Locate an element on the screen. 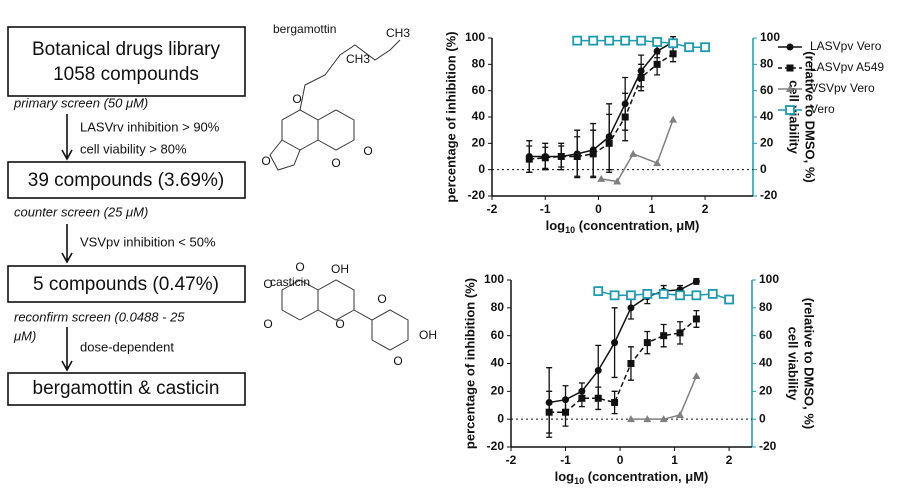 This screenshot has height=497, width=914. arrows is located at coordinates (67, 243).